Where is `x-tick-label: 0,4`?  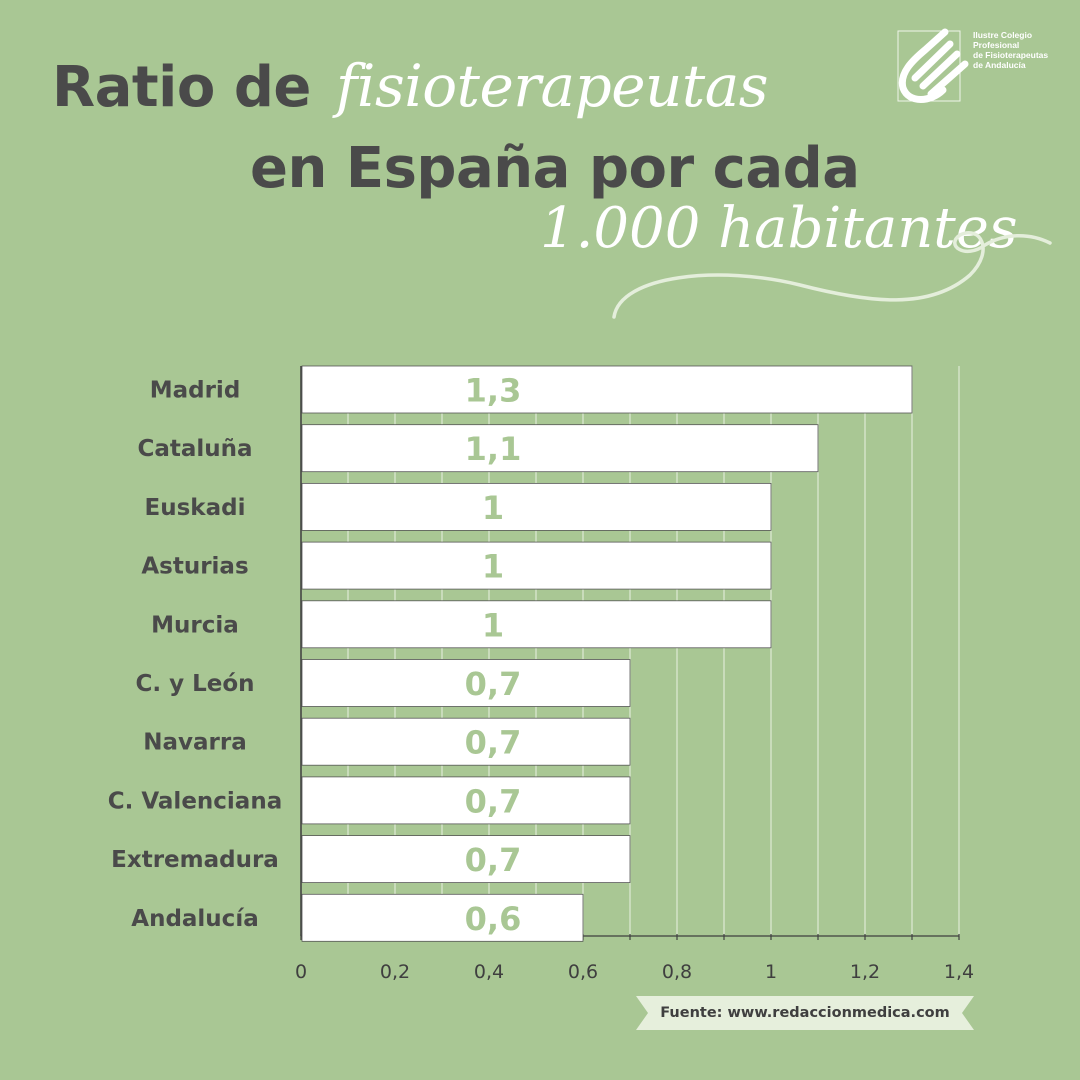 x-tick-label: 0,4 is located at coordinates (489, 972).